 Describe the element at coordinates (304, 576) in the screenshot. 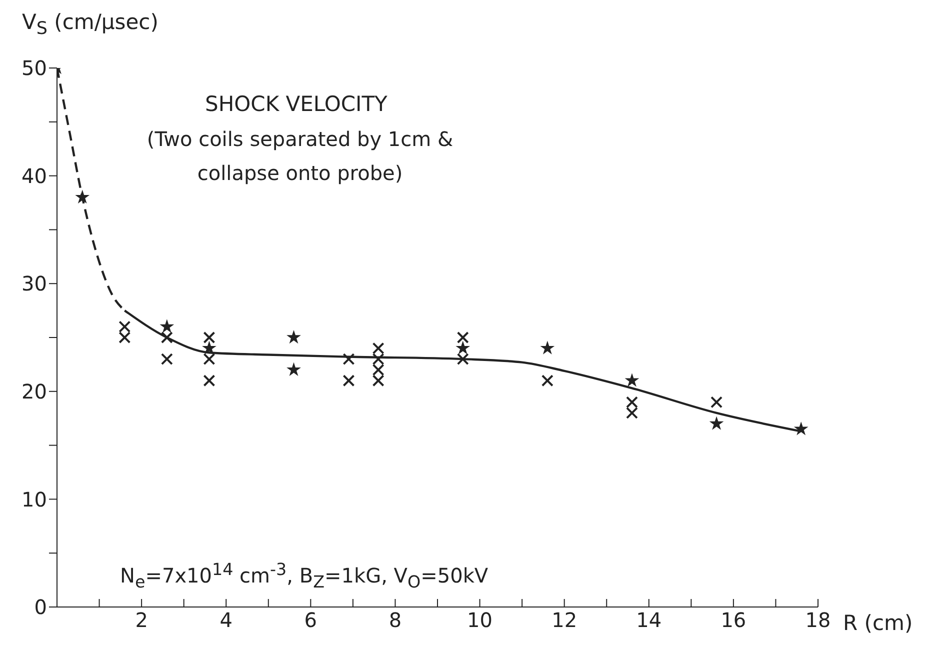

I see `text: N$_{e}$=7x10$^{14}$ cm$^{-3}$, B$_{Z}$=1kG, V$_{O}$=50kV` at that location.